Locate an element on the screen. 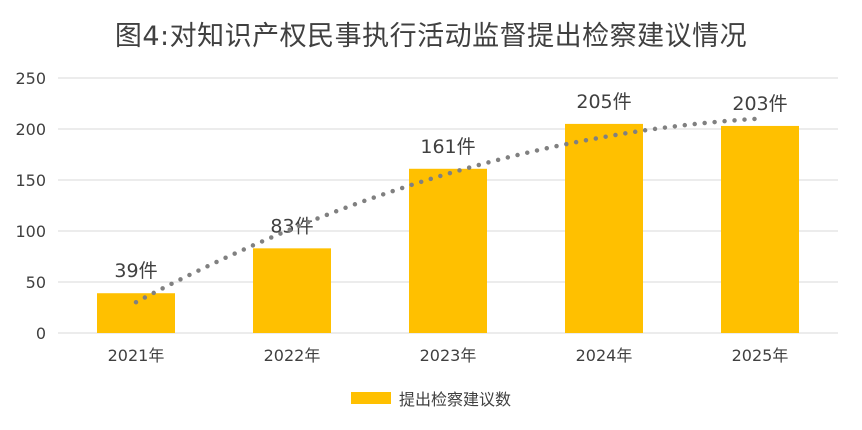 The image size is (862, 430). x-tick-label: 2025年 is located at coordinates (760, 355).